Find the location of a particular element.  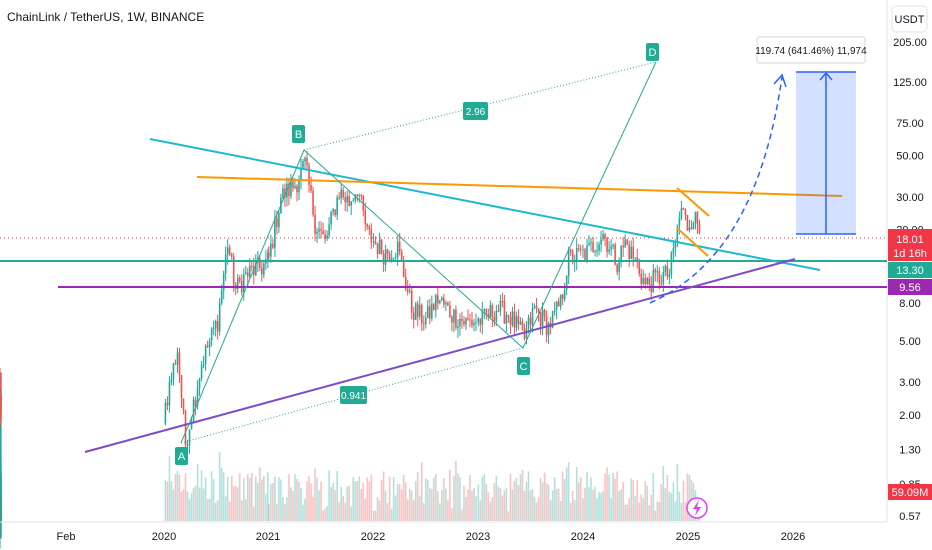

ratio-bd-badge: 2.96 is located at coordinates (475, 111).